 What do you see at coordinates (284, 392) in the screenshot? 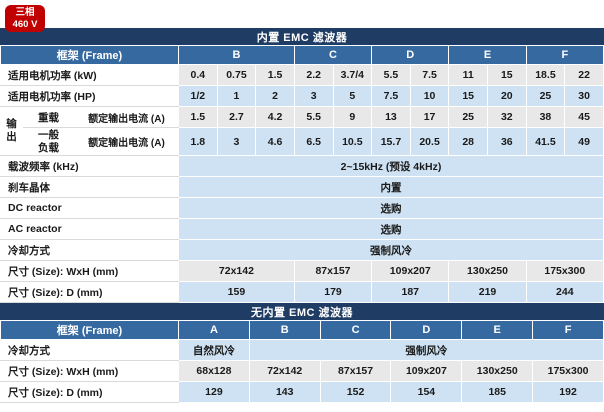
I see `spec-cell: 143` at bounding box center [284, 392].